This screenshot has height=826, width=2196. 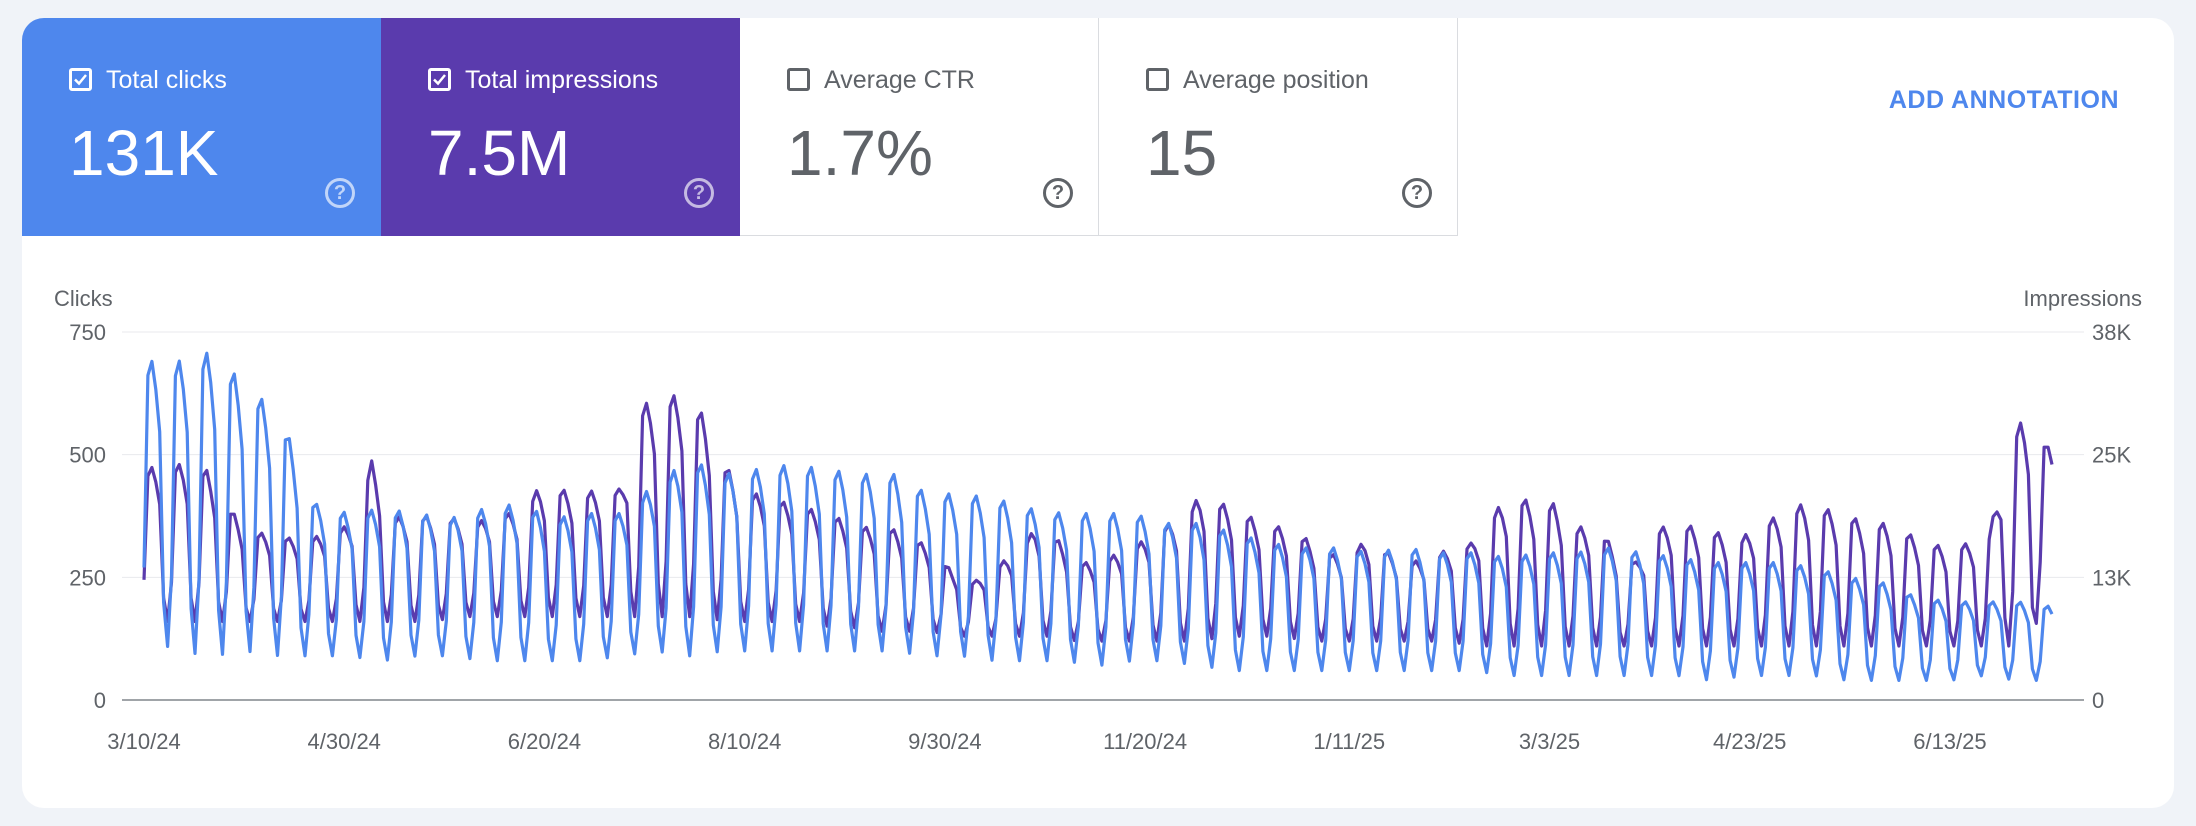 I want to click on metric-tab-total-impressions: Total impressions 7.5M ?, so click(x=560, y=127).